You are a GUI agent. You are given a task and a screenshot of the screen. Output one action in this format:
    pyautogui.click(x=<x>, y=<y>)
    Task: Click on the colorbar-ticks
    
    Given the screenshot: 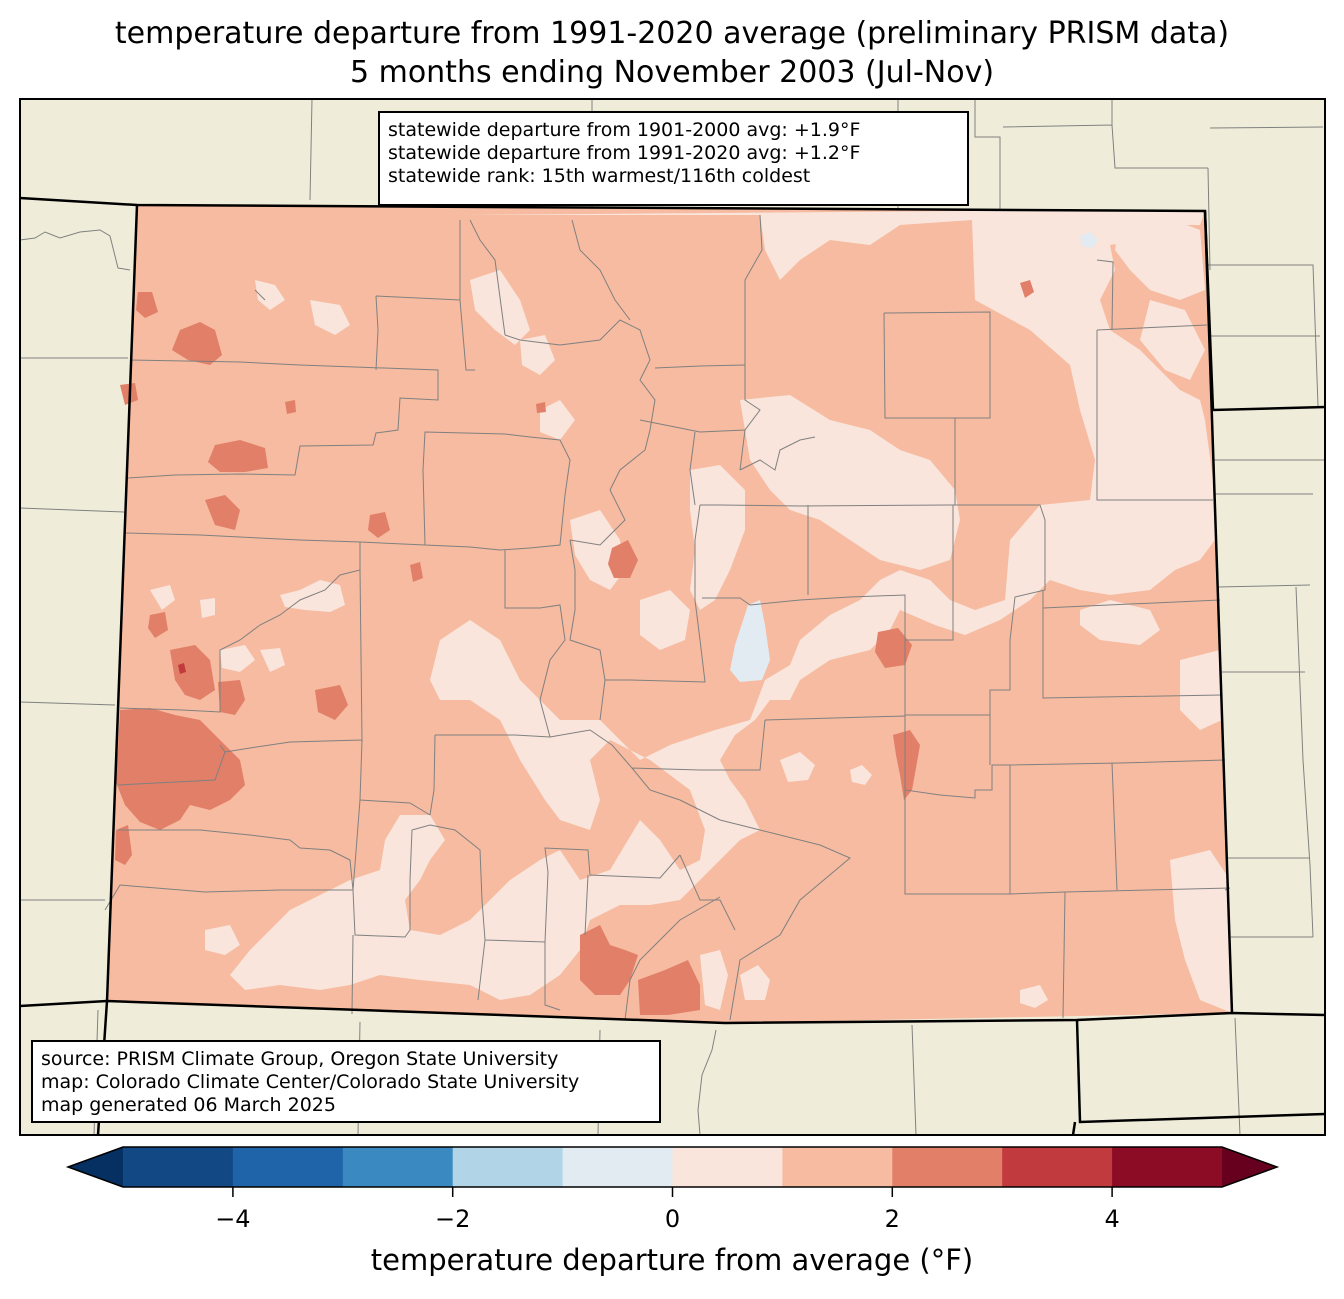 What is the action you would take?
    pyautogui.click(x=672, y=1192)
    